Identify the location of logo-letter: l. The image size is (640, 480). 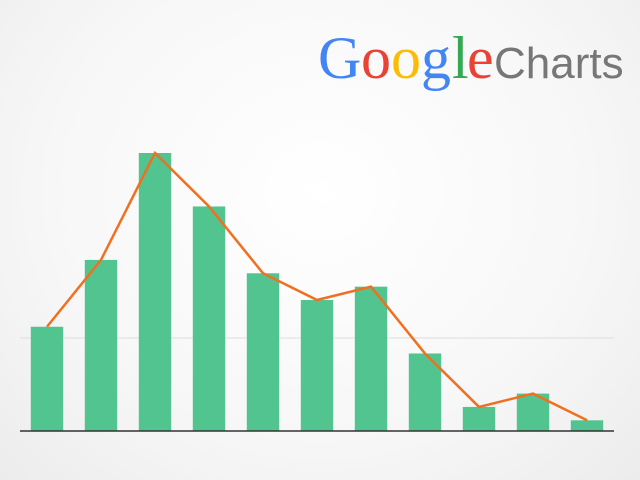
(460, 58).